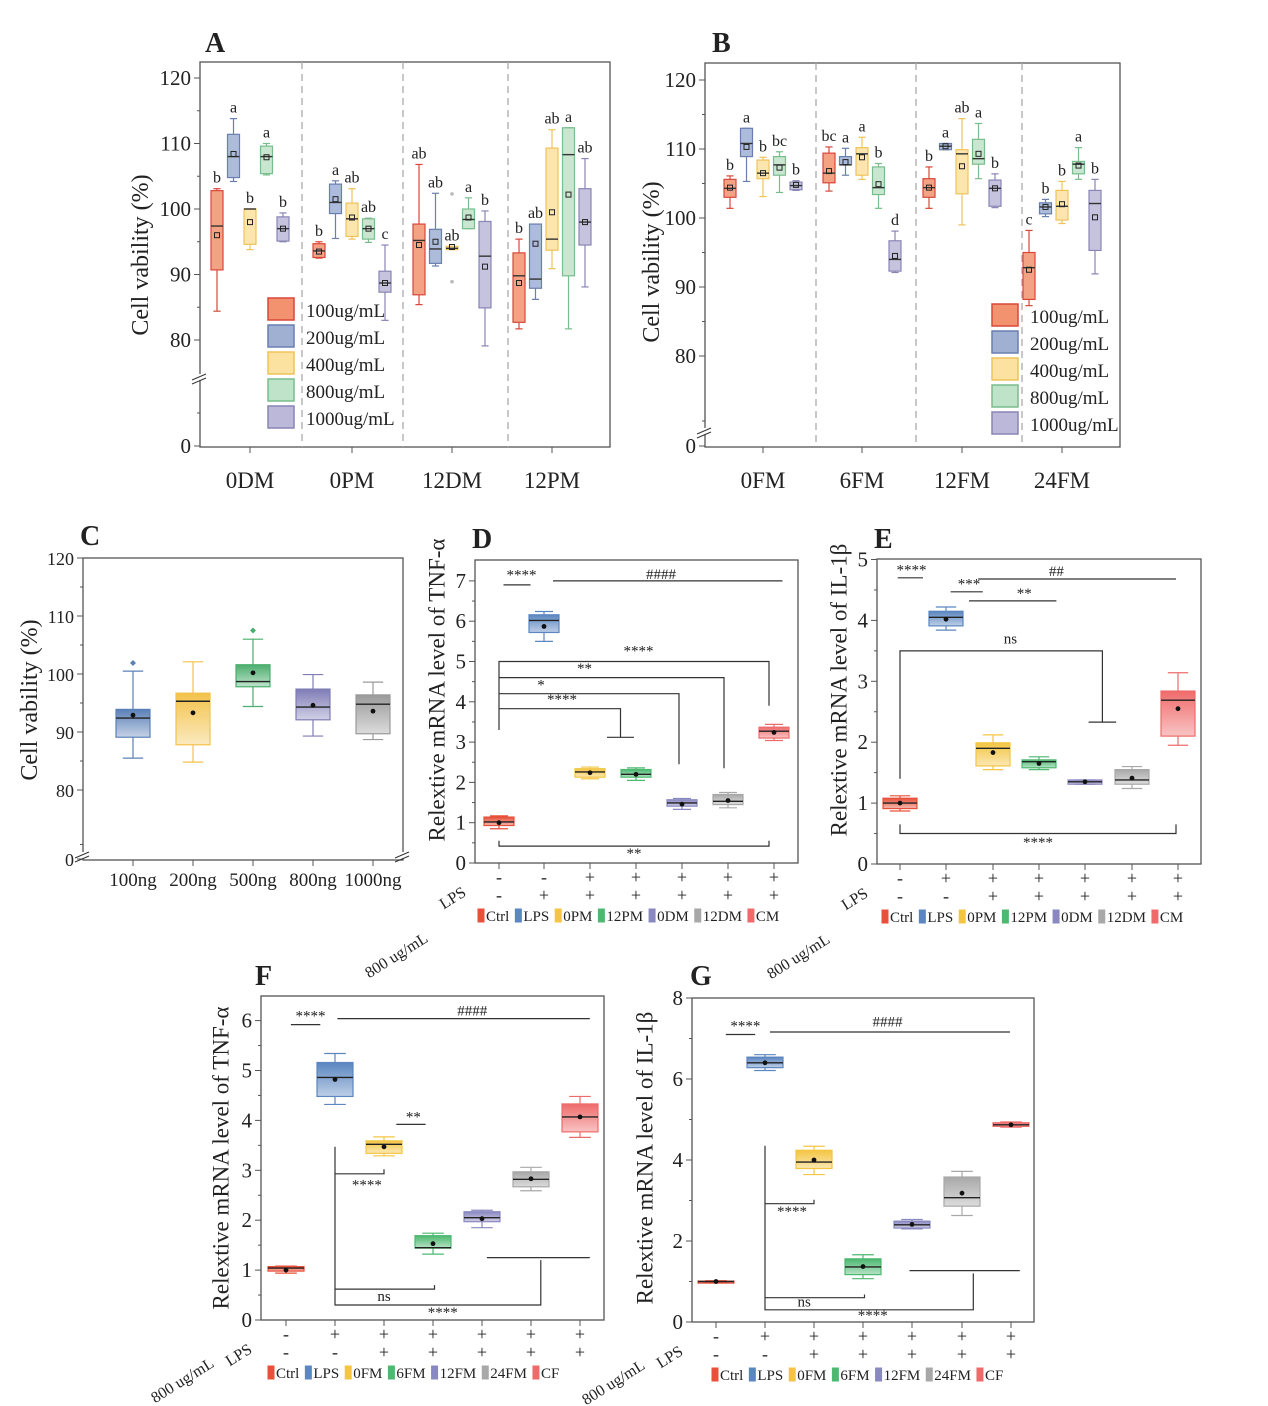 The width and height of the screenshot is (1268, 1406). I want to click on legend-label: 12DM, so click(1126, 918).